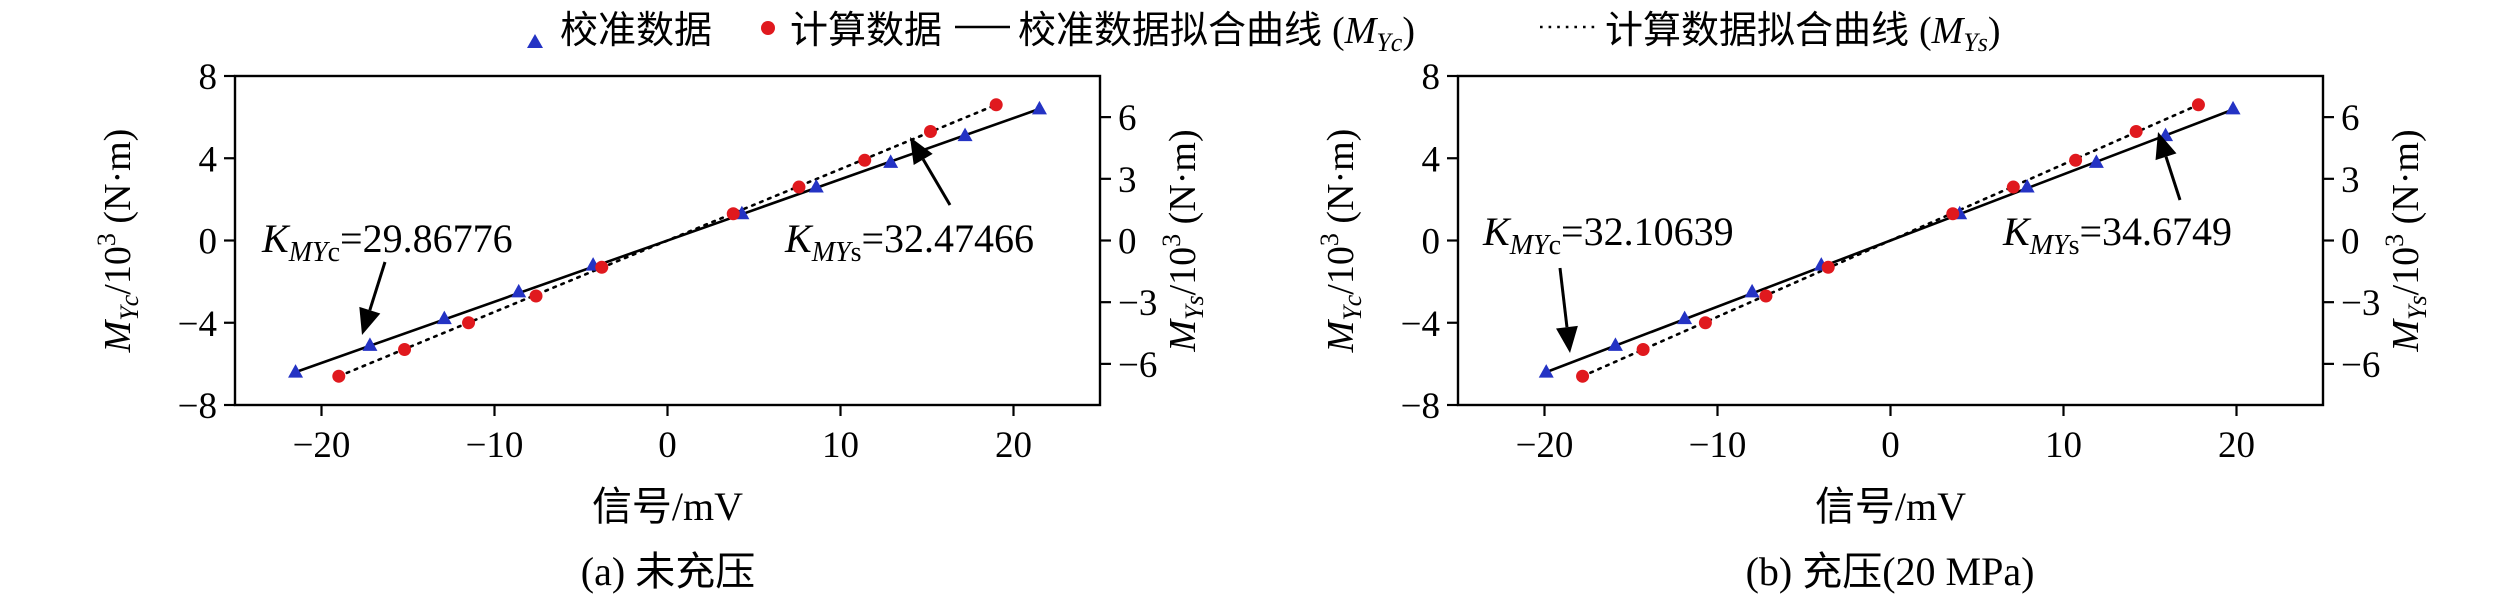 This screenshot has width=2520, height=601. I want to click on legend-circle-marker, so click(768, 28).